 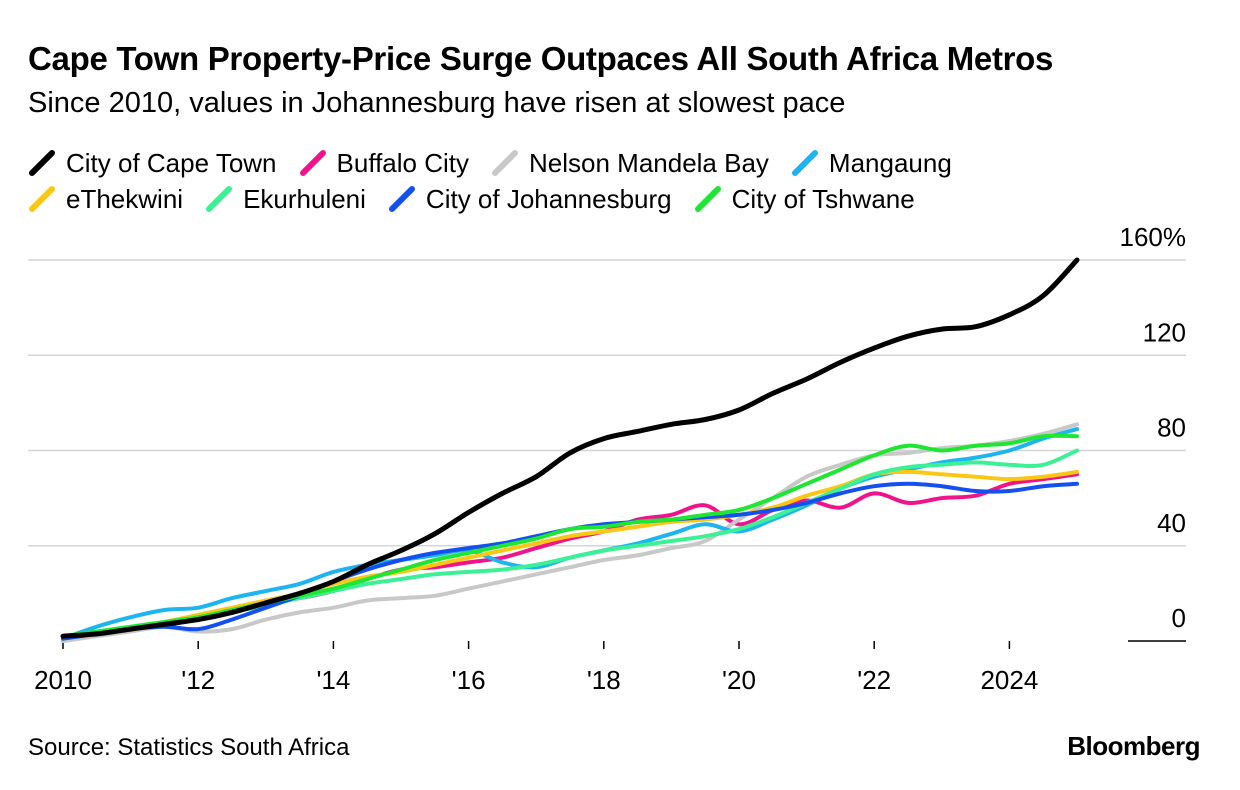 What do you see at coordinates (604, 680) in the screenshot?
I see `x-tick-label: '18` at bounding box center [604, 680].